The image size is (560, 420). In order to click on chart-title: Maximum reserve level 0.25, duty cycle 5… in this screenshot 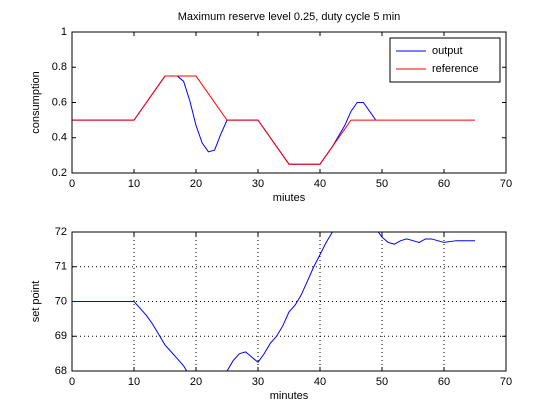, I will do `click(289, 17)`.